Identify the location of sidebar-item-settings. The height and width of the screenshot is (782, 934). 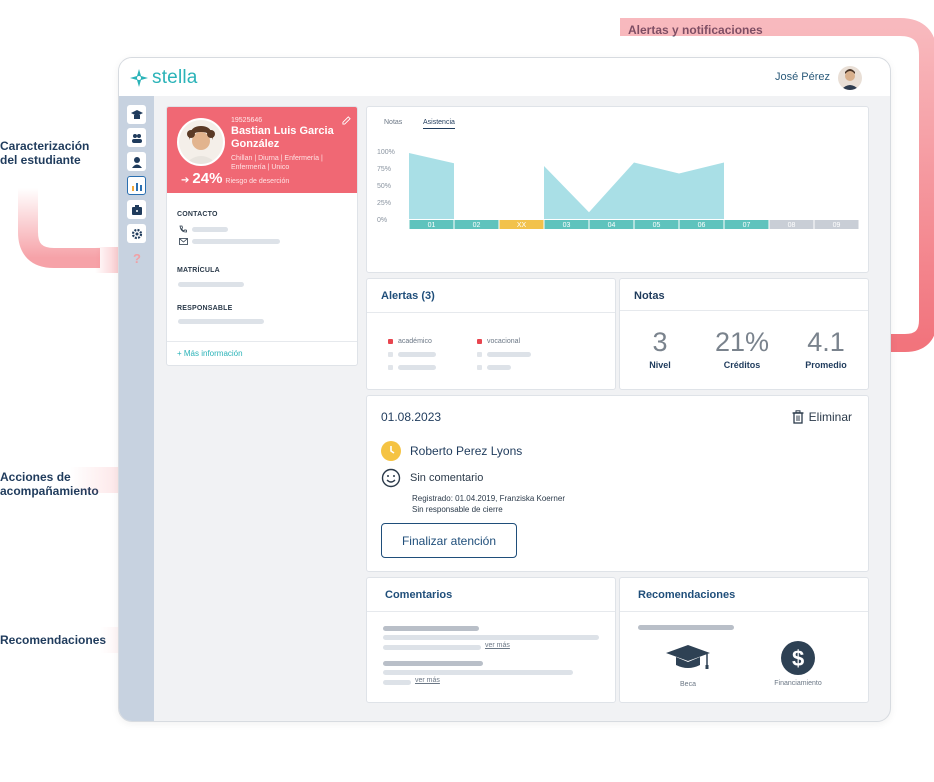
(136, 233).